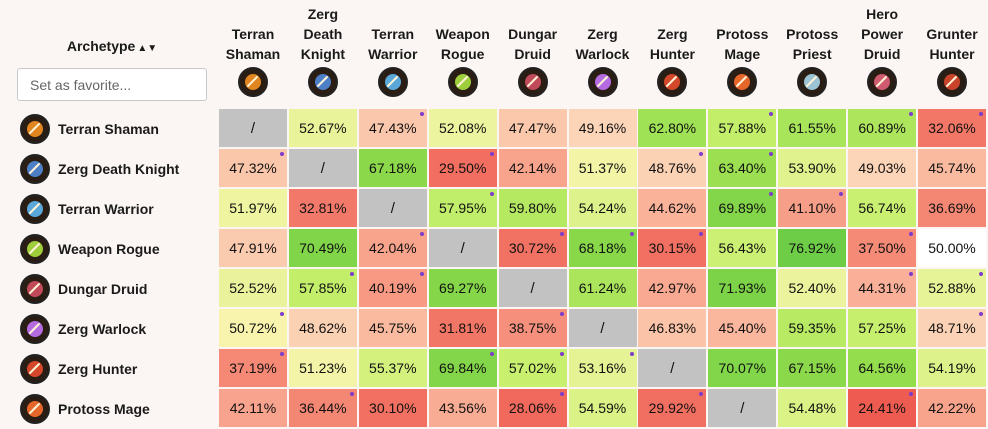 The image size is (988, 429). Describe the element at coordinates (392, 82) in the screenshot. I see `terran-warrior-icon` at that location.